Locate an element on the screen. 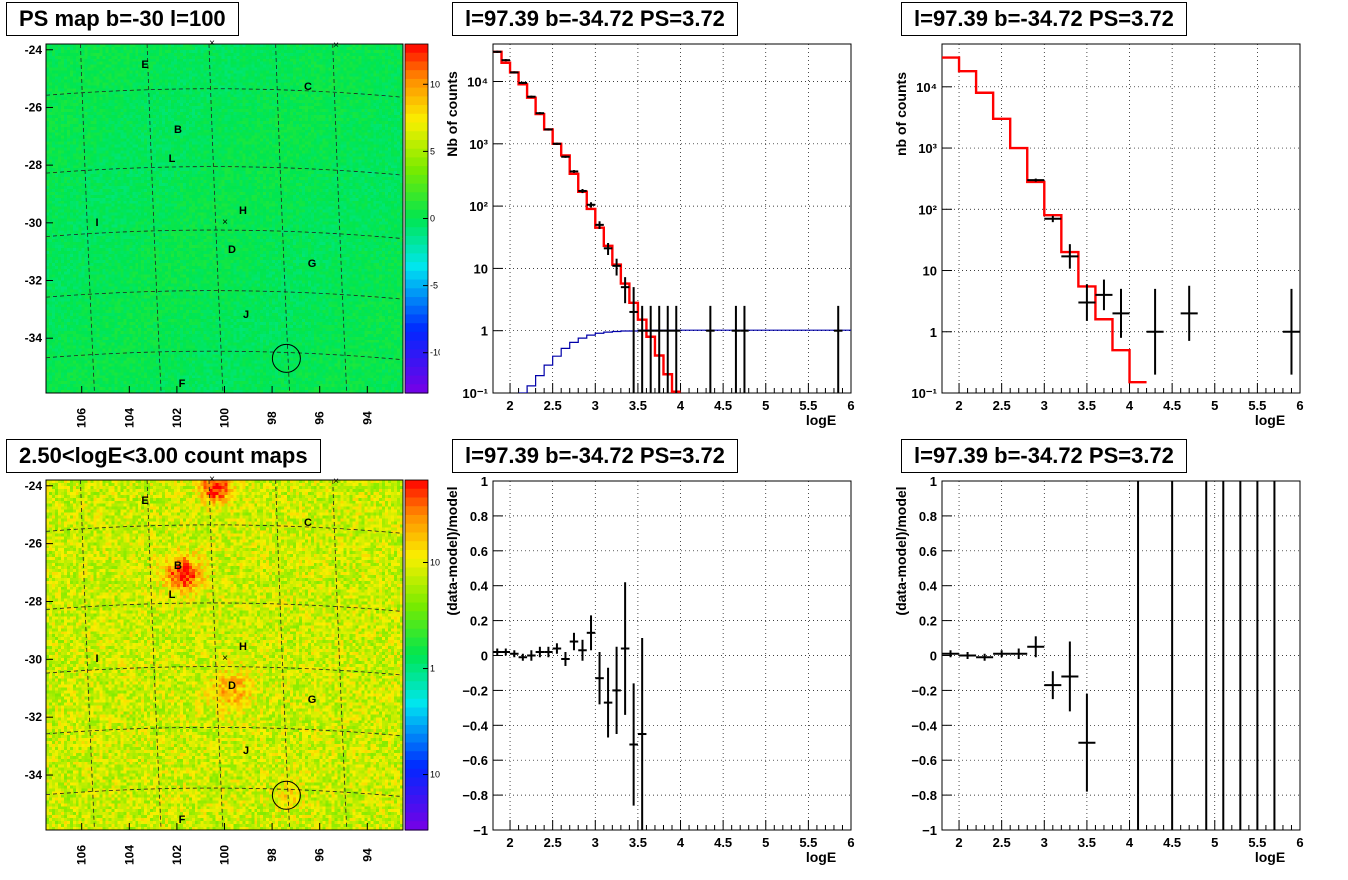  colorbar-tick-label: 1 is located at coordinates (432, 669).